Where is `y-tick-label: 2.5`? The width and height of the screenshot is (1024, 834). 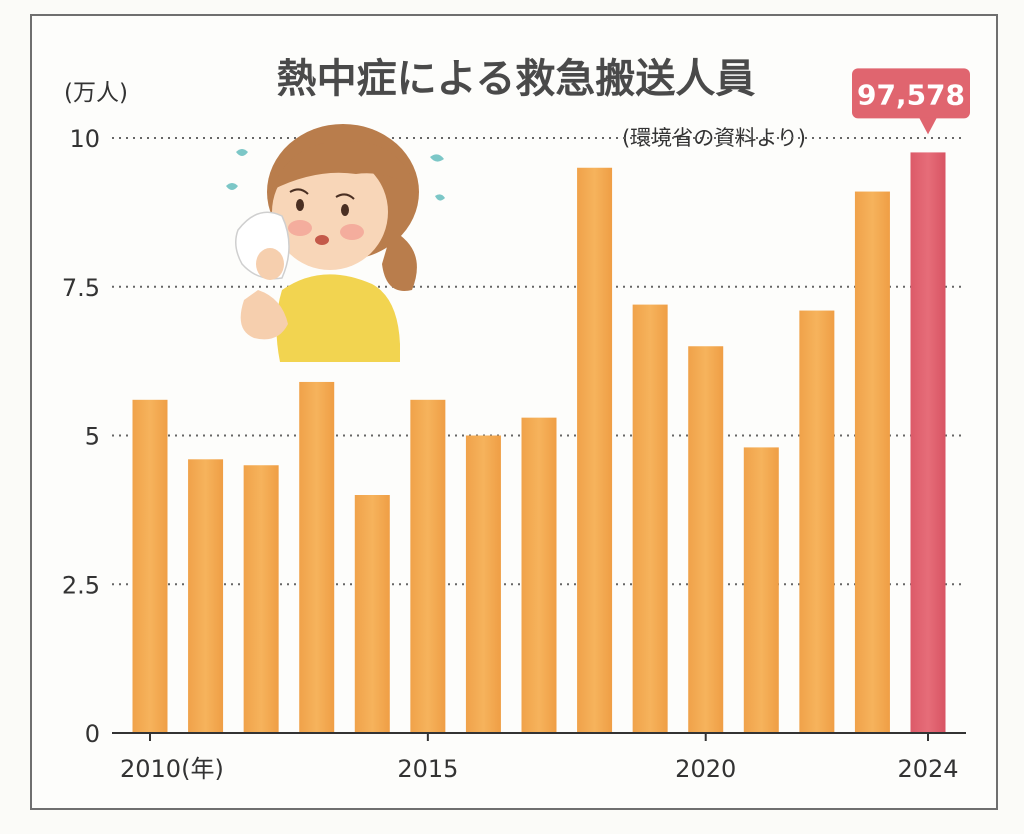 y-tick-label: 2.5 is located at coordinates (81, 585).